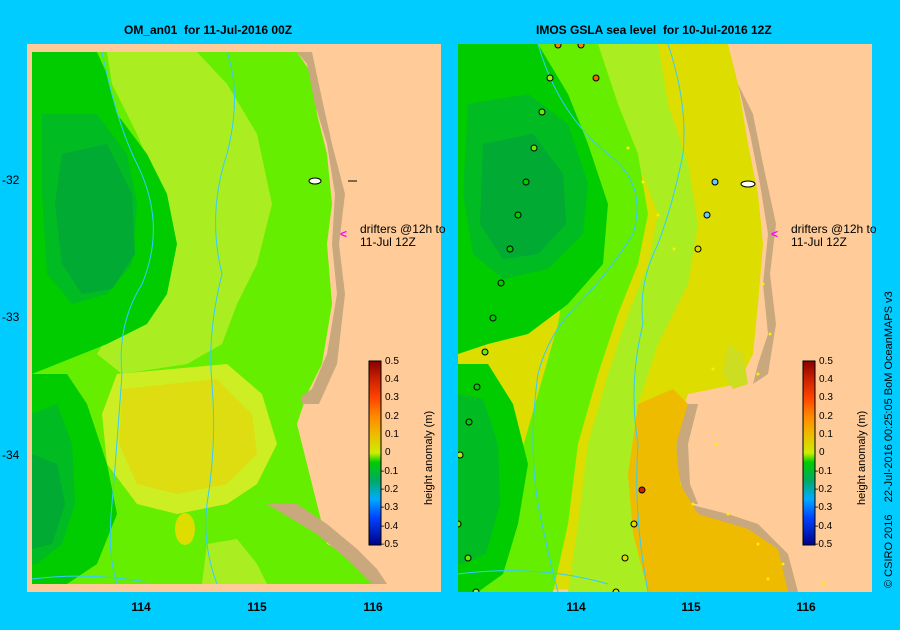 The width and height of the screenshot is (900, 630). Describe the element at coordinates (208, 30) in the screenshot. I see `left-map-title: OM_an01 for 11-Jul-2016 00Z` at that location.